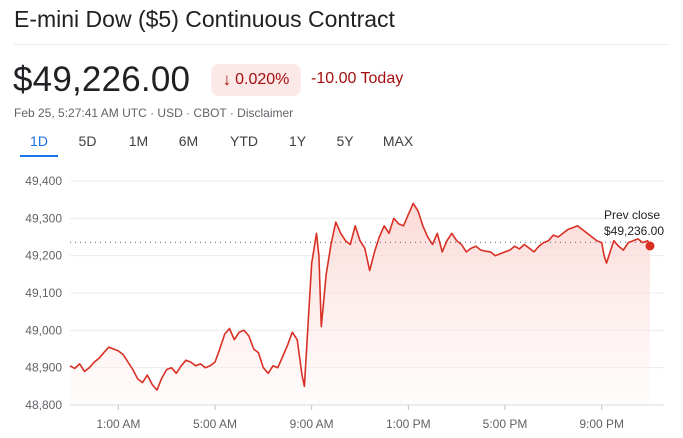 Image resolution: width=683 pixels, height=438 pixels. I want to click on tab-5y: 5Y, so click(345, 141).